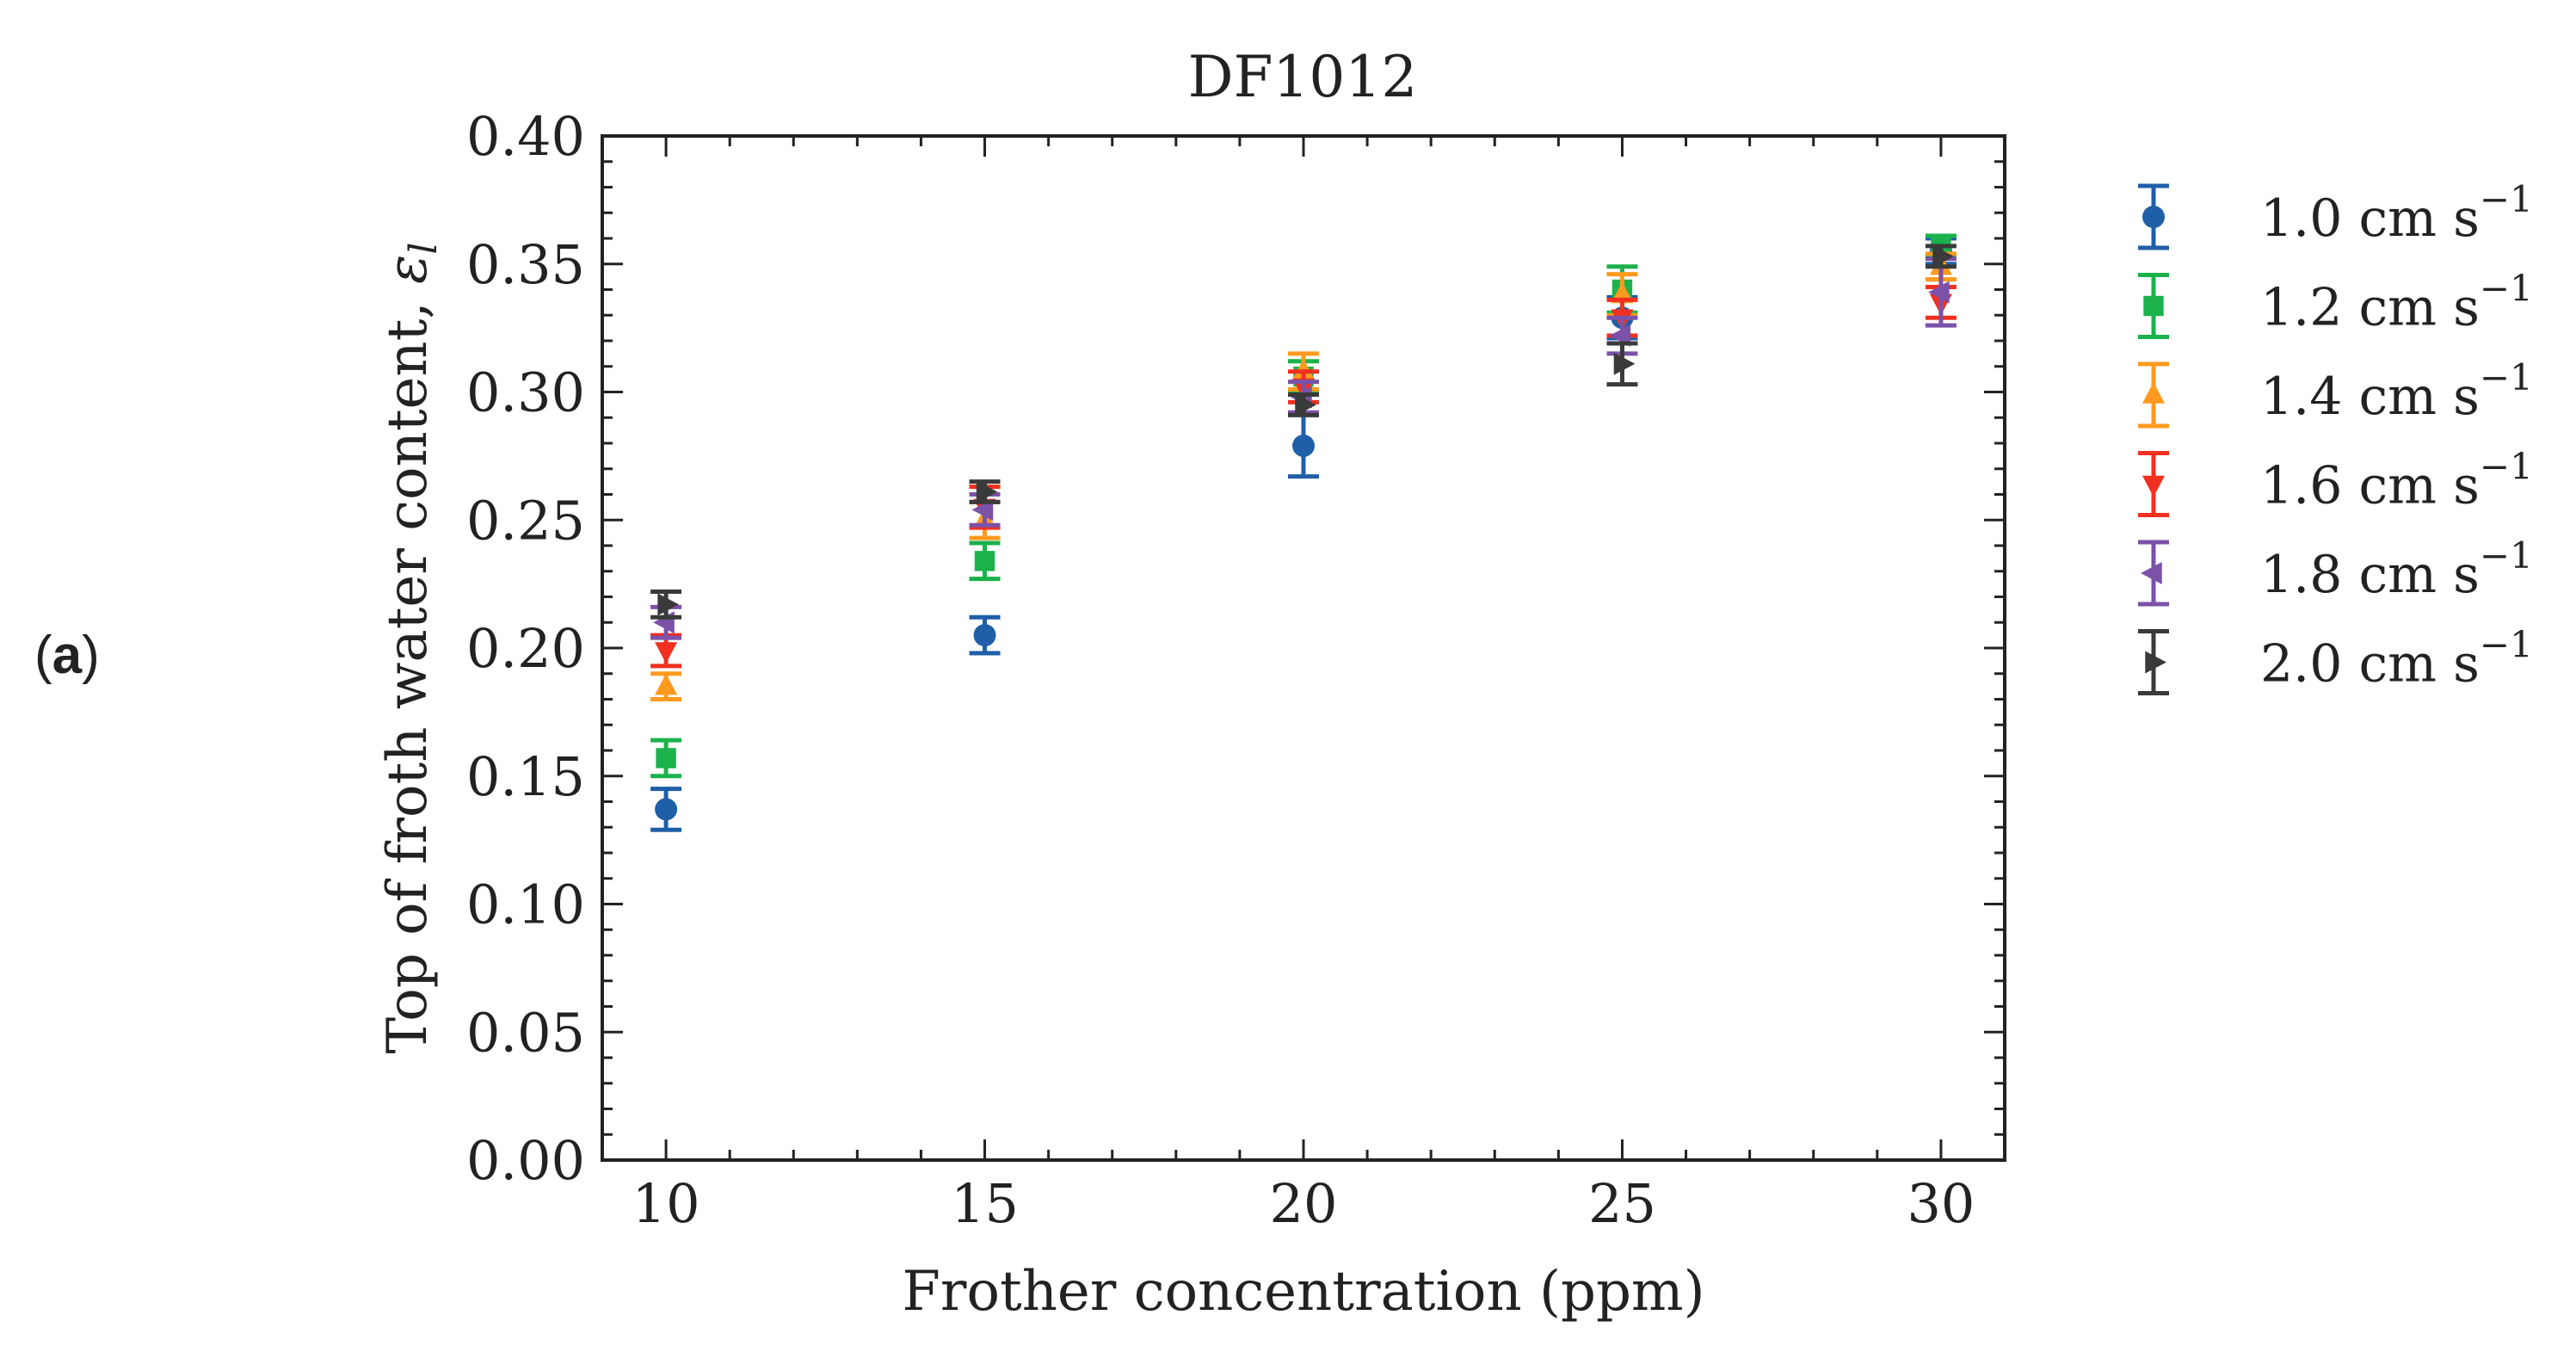 The height and width of the screenshot is (1352, 2576). Describe the element at coordinates (525, 905) in the screenshot. I see `y-tick-label: 0.10` at that location.